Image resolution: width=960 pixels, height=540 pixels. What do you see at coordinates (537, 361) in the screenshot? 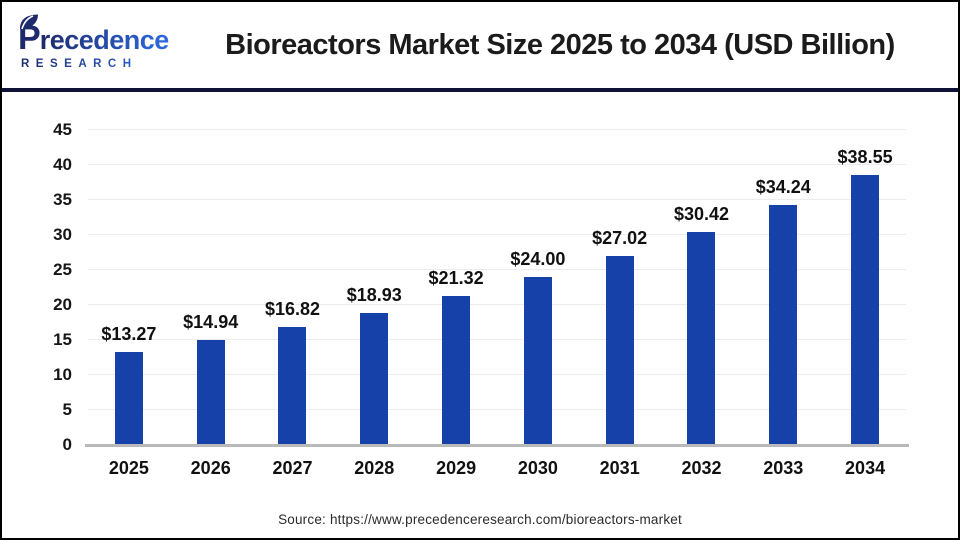
I see `bar-2030` at bounding box center [537, 361].